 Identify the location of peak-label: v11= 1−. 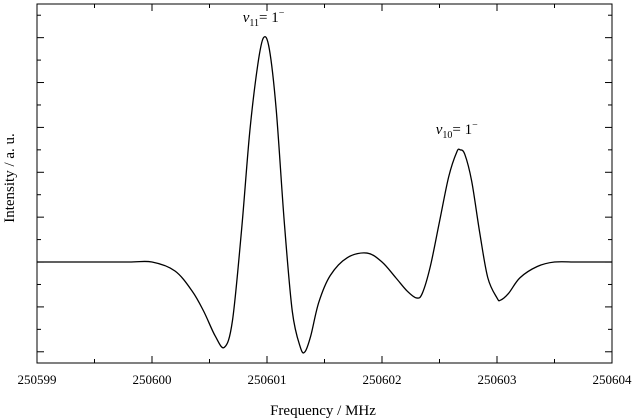
(264, 18).